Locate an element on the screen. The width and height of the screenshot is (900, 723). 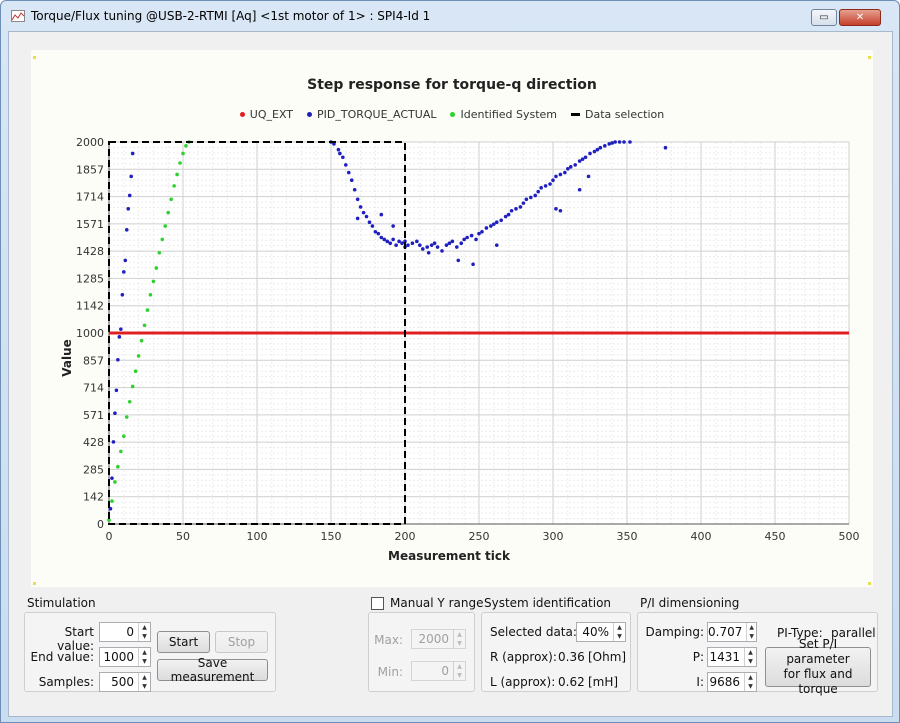
manual-y-range-group: Max: 2000 ▲ ▼ Min: 0 ▲ ▼ is located at coordinates (421, 652).